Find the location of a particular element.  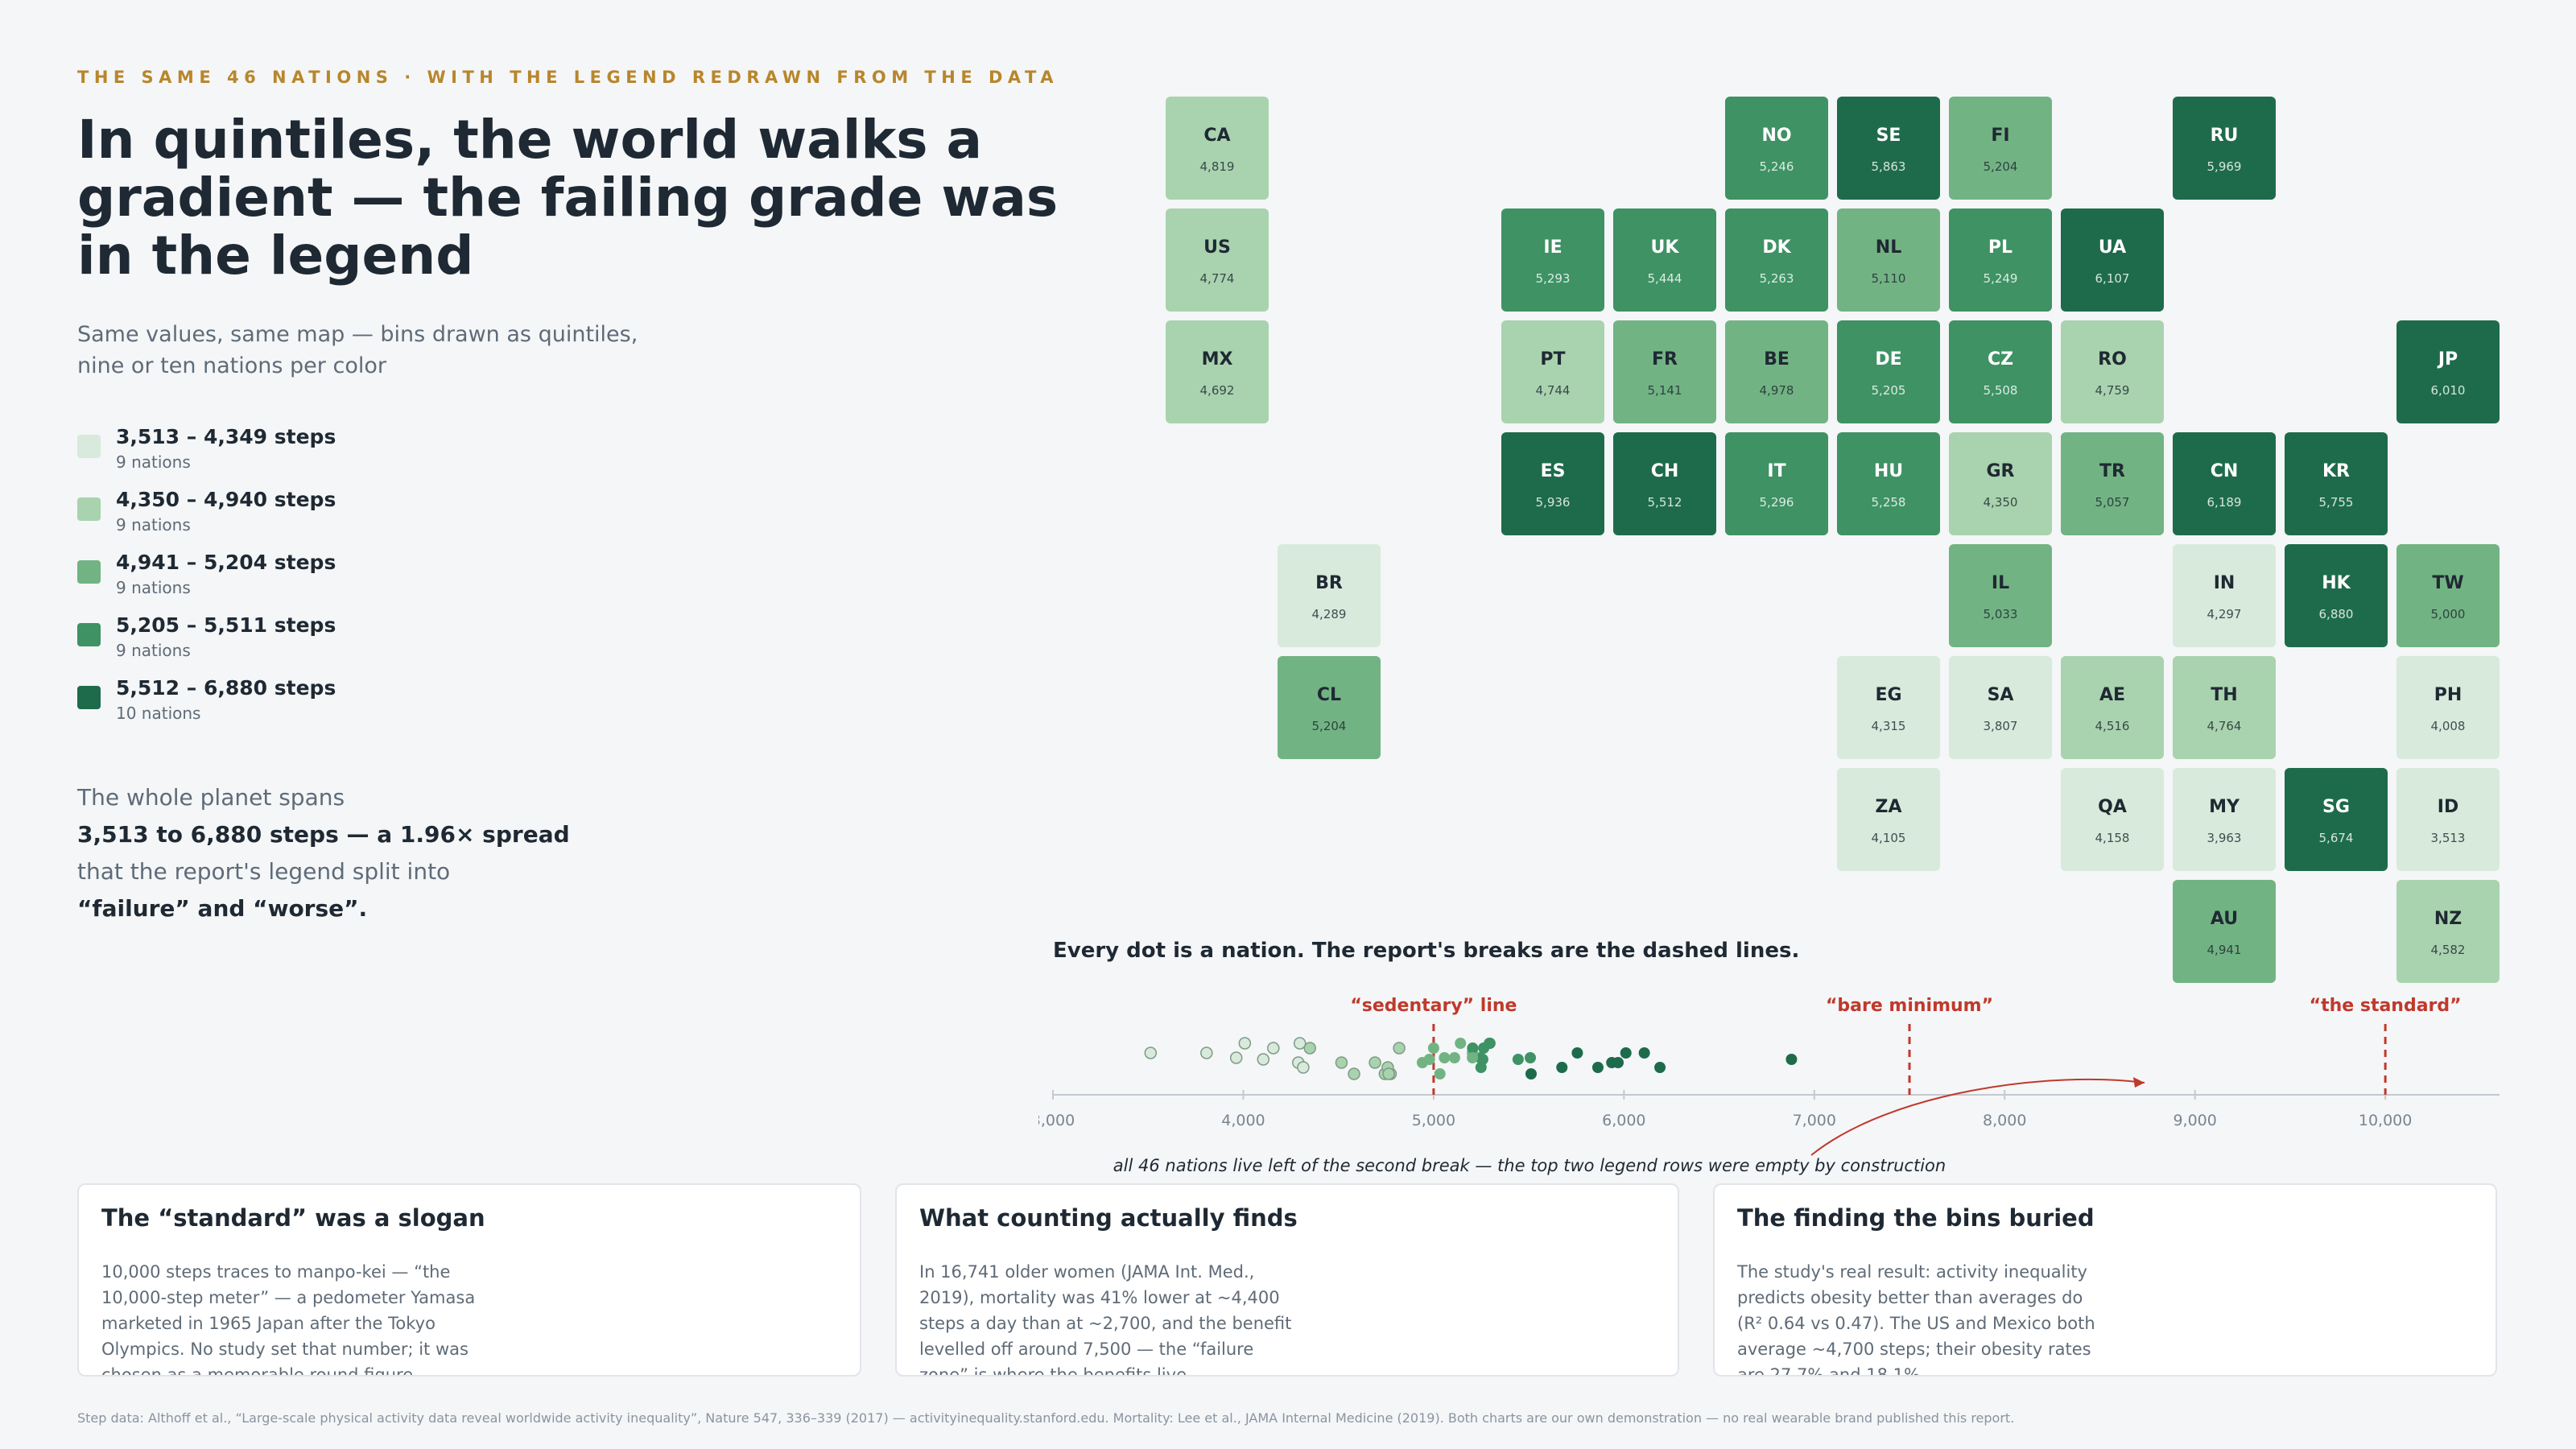

tile-fr: FR 5,141 is located at coordinates (1664, 371).